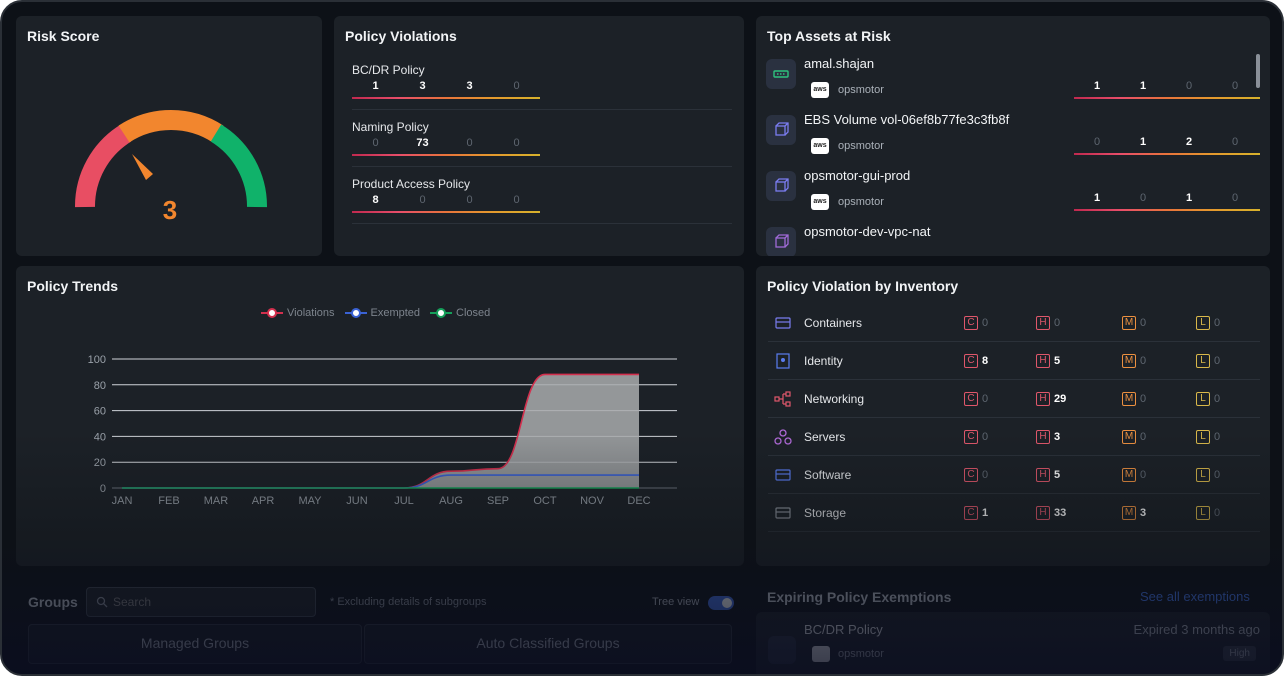 The image size is (1284, 676). Describe the element at coordinates (1258, 71) in the screenshot. I see `assets-scrollbar` at that location.